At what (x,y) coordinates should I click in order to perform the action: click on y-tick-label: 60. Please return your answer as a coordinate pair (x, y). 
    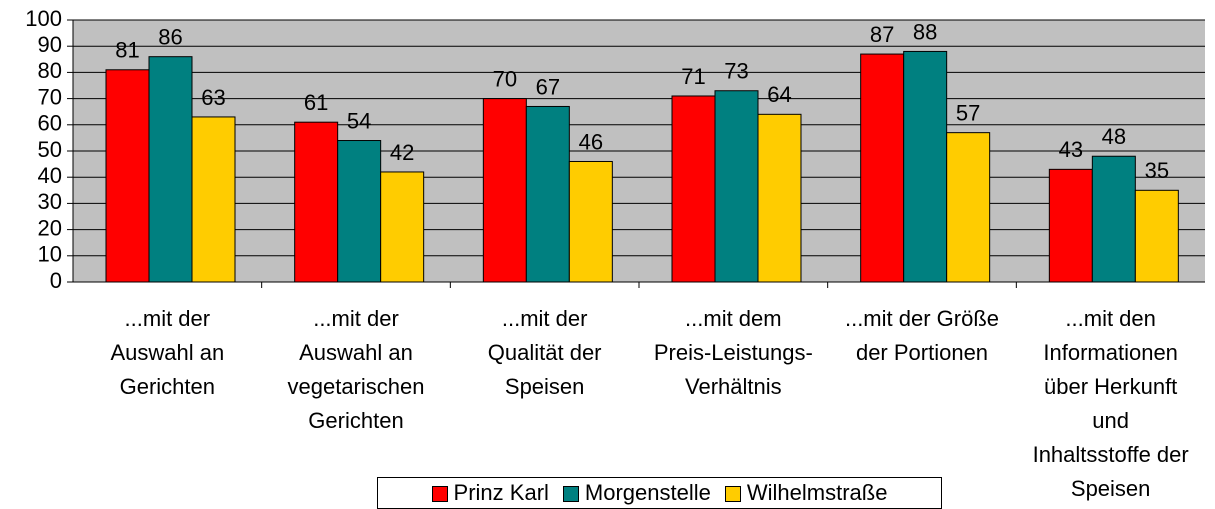
    Looking at the image, I should click on (50, 123).